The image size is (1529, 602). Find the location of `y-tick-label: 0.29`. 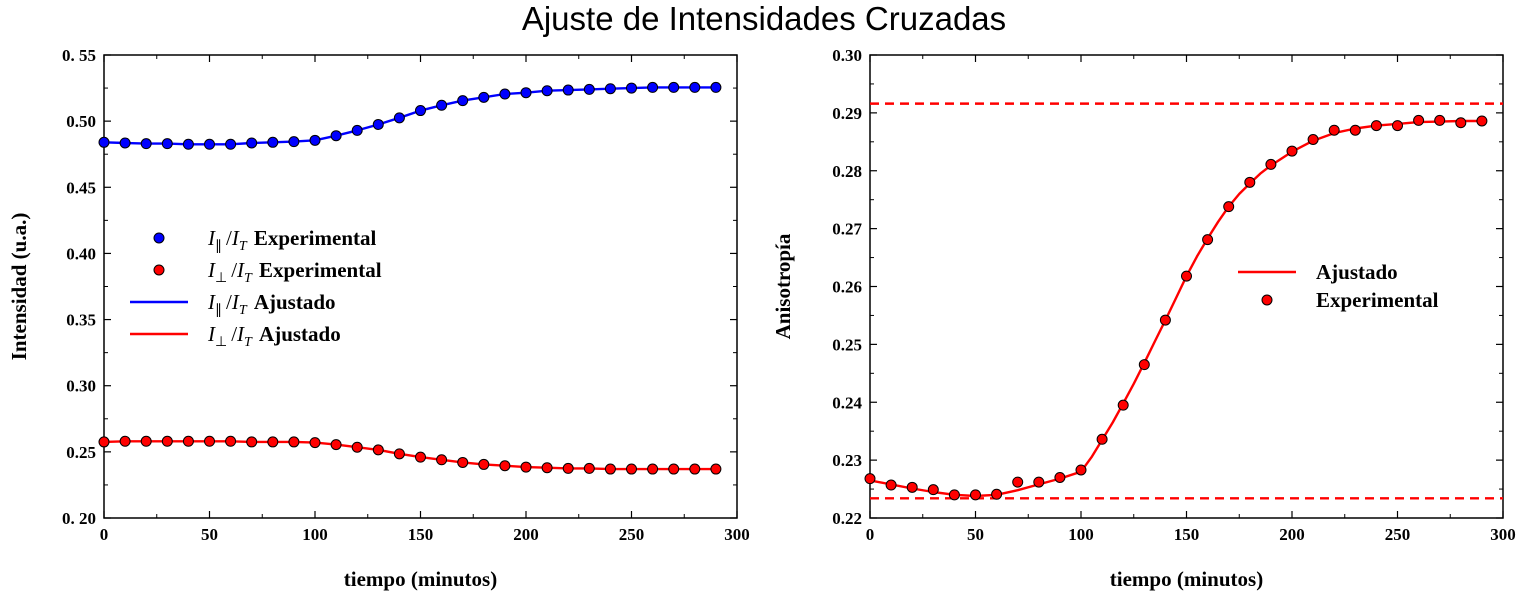

y-tick-label: 0.29 is located at coordinates (847, 113).